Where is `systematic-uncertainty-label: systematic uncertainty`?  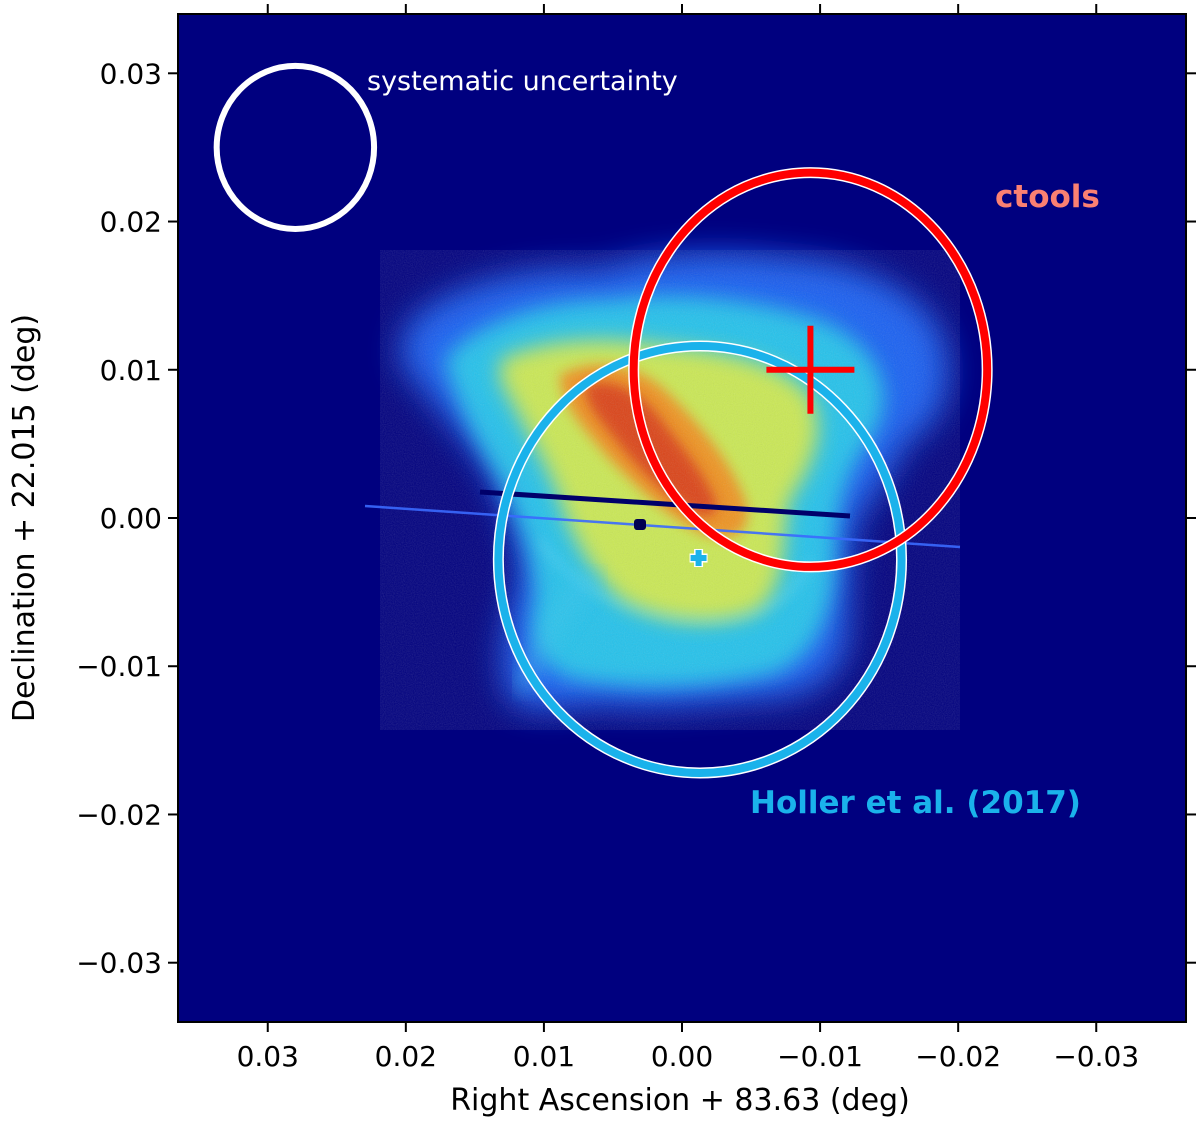
systematic-uncertainty-label: systematic uncertainty is located at coordinates (522, 81).